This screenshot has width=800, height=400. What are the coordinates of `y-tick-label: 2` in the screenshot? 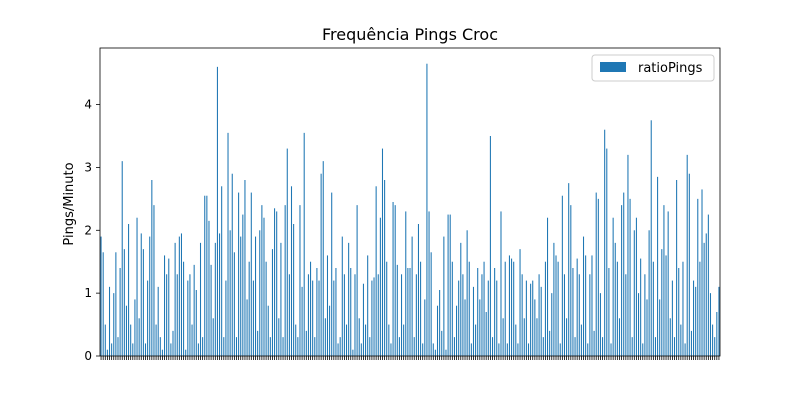 It's located at (88, 230).